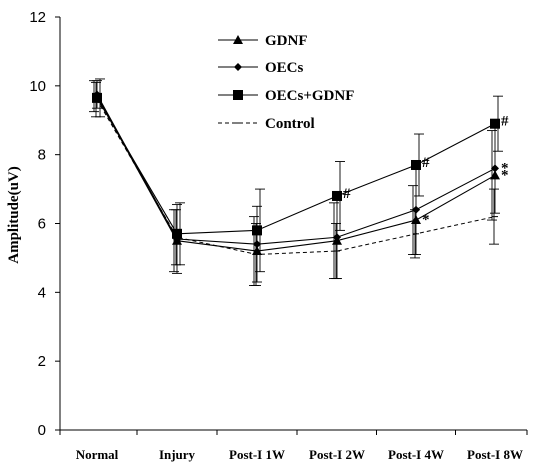 This screenshot has height=467, width=540. I want to click on legend: GDNF OECs OECs+GDNF Control, so click(286, 82).